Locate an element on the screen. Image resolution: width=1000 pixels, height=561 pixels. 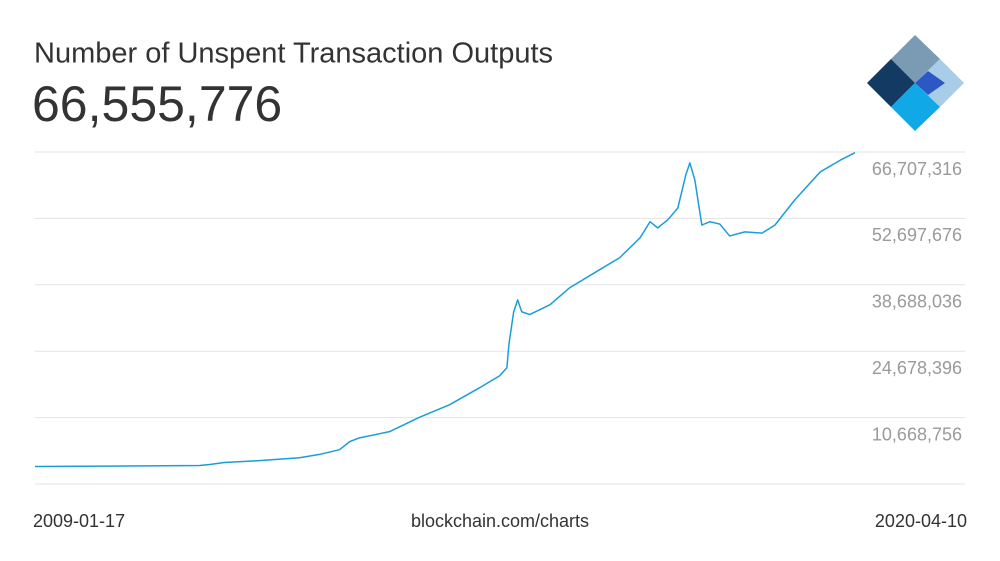
logo is located at coordinates (915, 83).